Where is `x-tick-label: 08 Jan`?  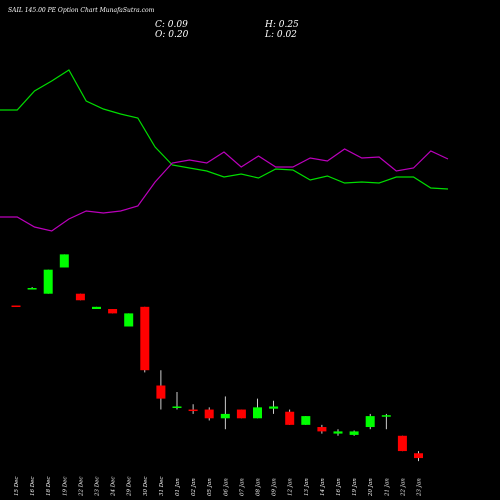
x-tick-label: 08 Jan is located at coordinates (259, 487).